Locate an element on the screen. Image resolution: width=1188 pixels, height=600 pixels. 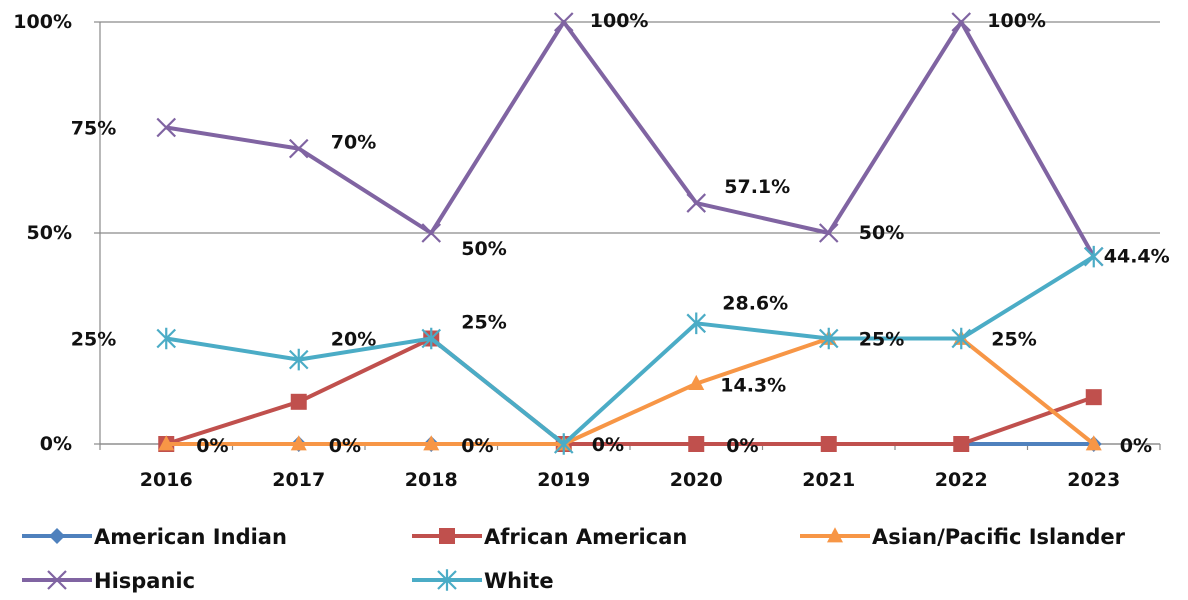
x-tick-label: 2017 is located at coordinates (298, 480).